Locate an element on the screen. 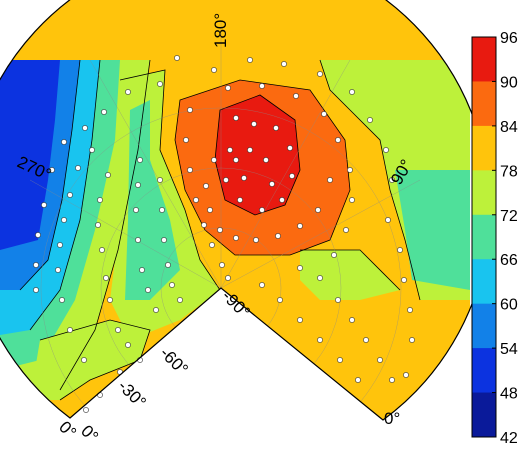  angle-label-0-right: 0° is located at coordinates (392, 418).